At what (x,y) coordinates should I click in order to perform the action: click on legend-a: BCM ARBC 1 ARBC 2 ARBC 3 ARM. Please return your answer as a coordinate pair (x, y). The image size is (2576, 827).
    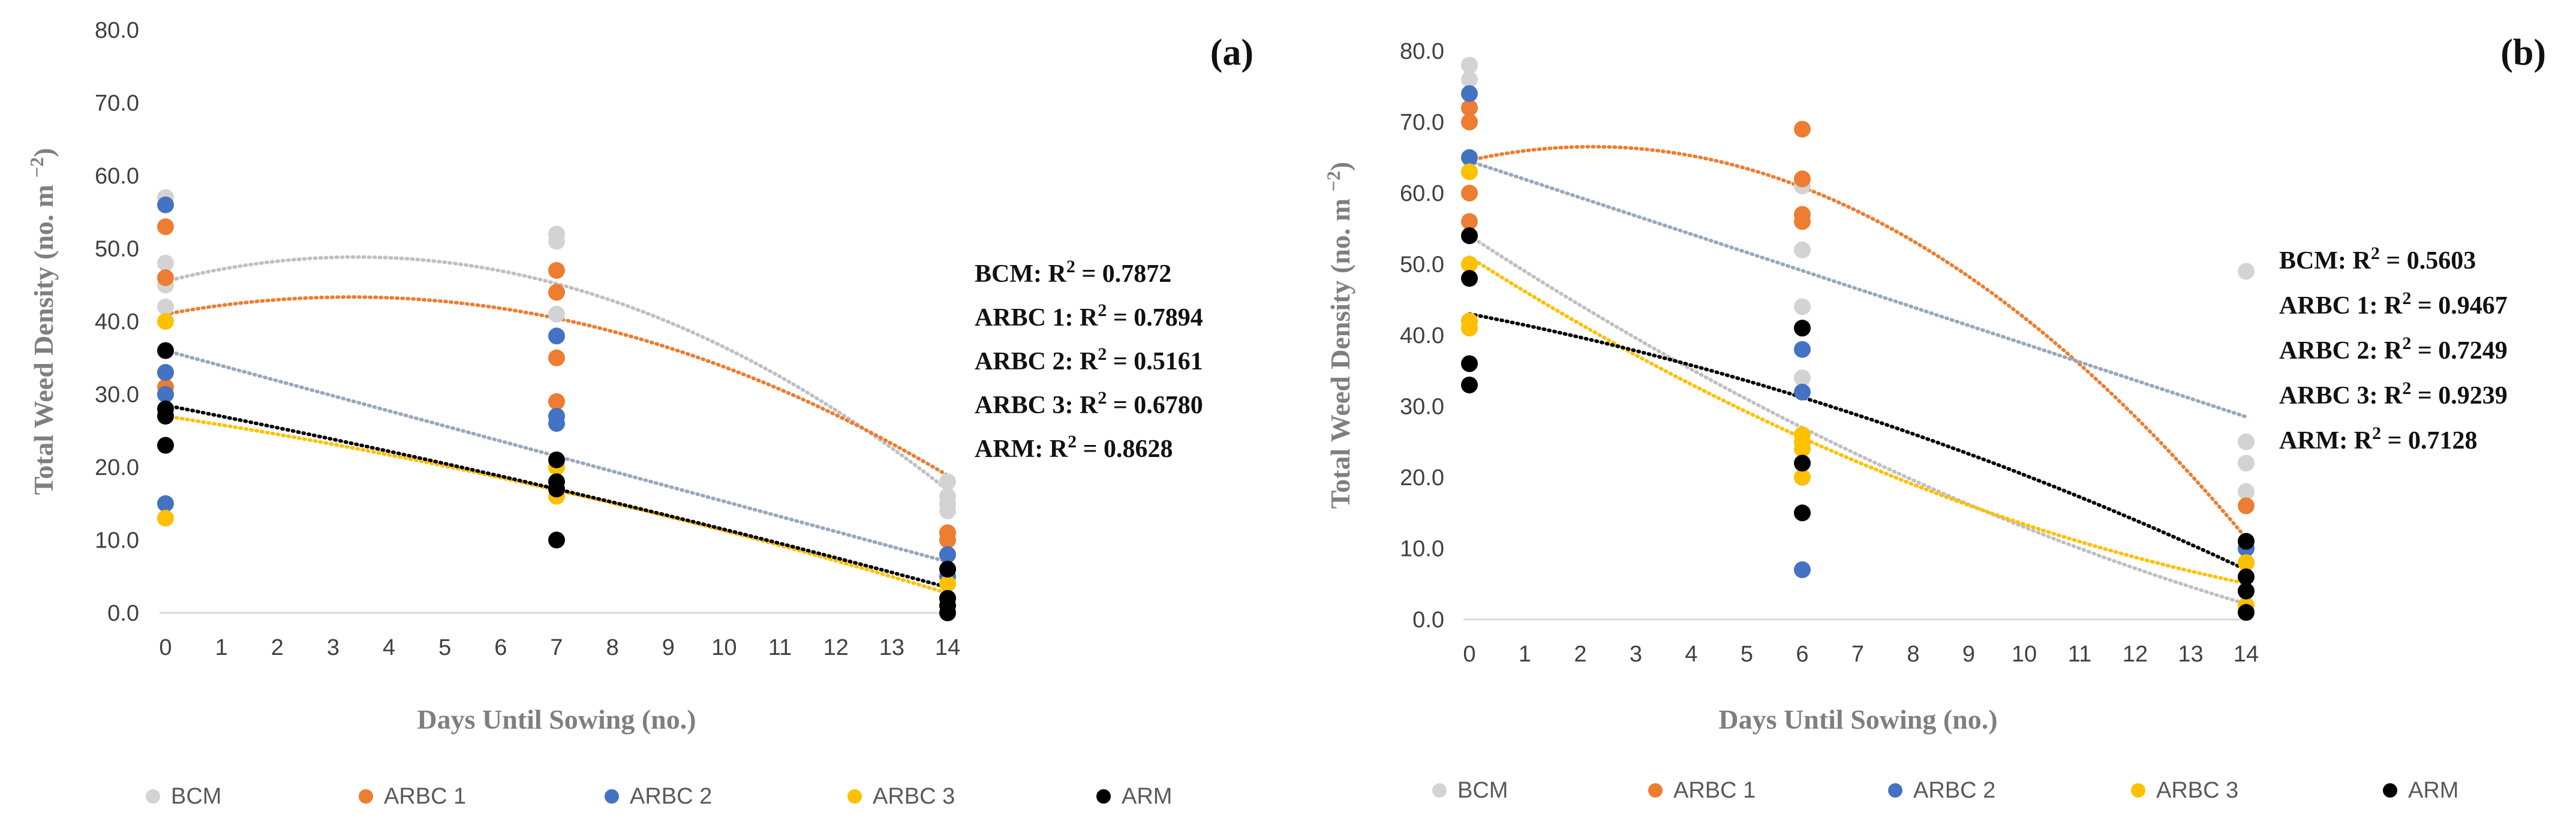
    Looking at the image, I should click on (659, 796).